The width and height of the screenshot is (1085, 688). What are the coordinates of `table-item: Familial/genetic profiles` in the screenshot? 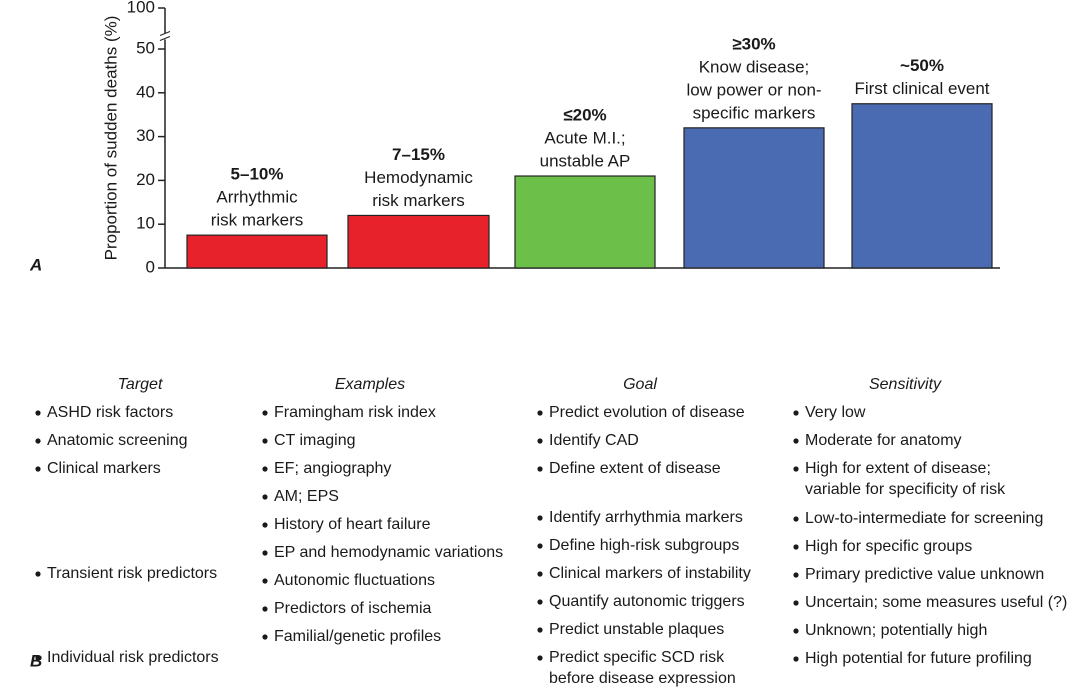 It's located at (357, 636).